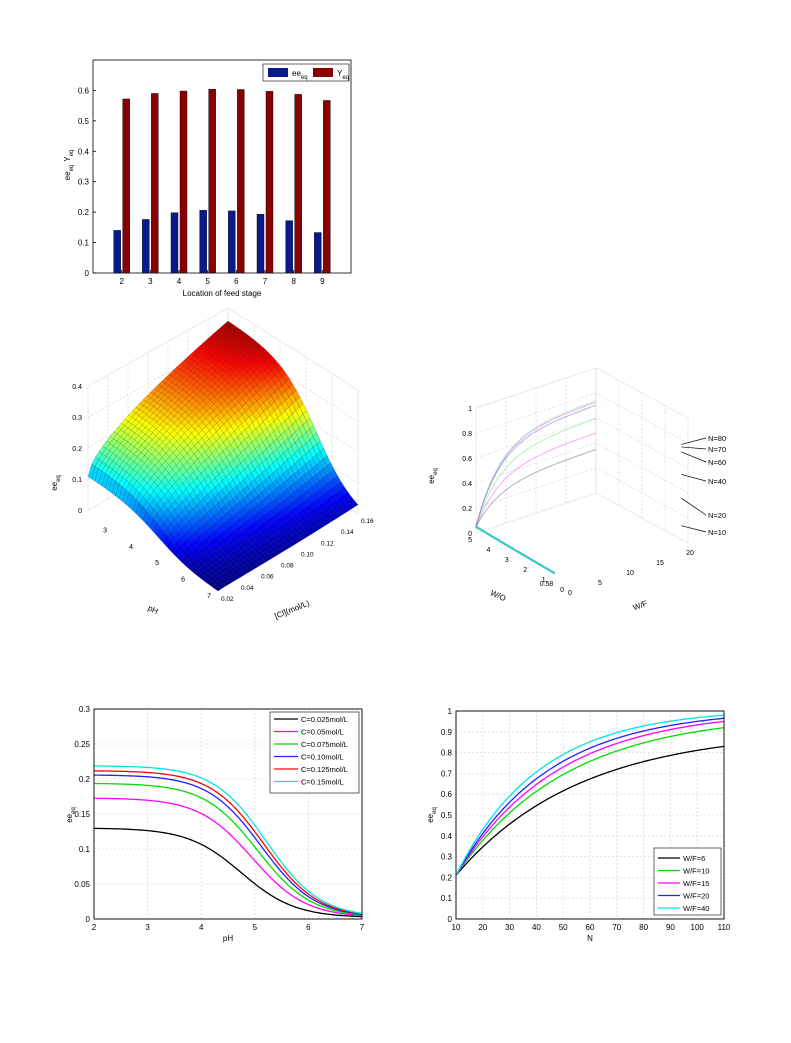  I want to click on n-xlabel: N, so click(590, 938).